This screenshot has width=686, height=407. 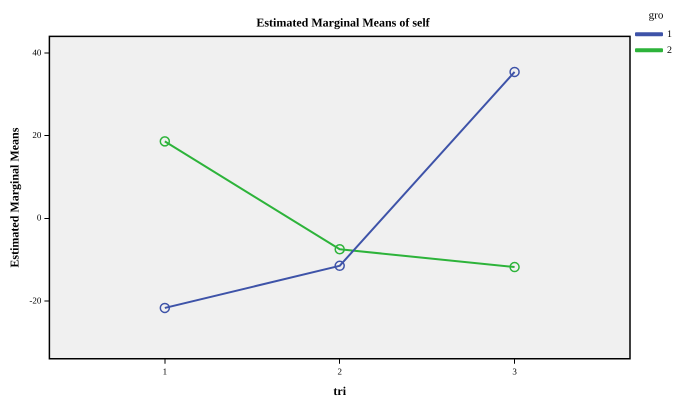 I want to click on legend-title: gro, so click(x=656, y=15).